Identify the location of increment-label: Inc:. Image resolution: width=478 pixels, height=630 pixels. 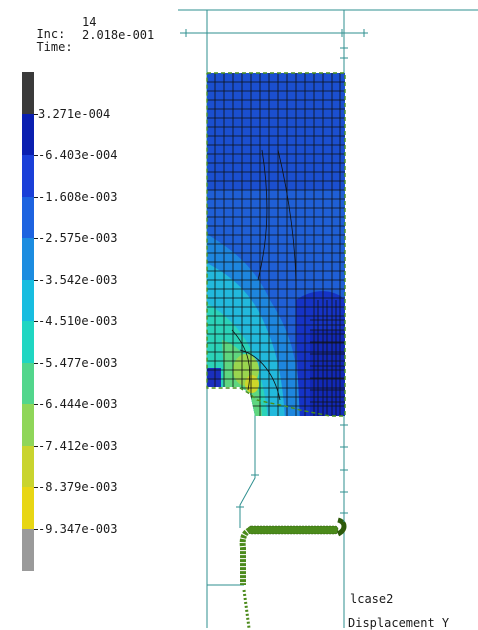
(51, 34).